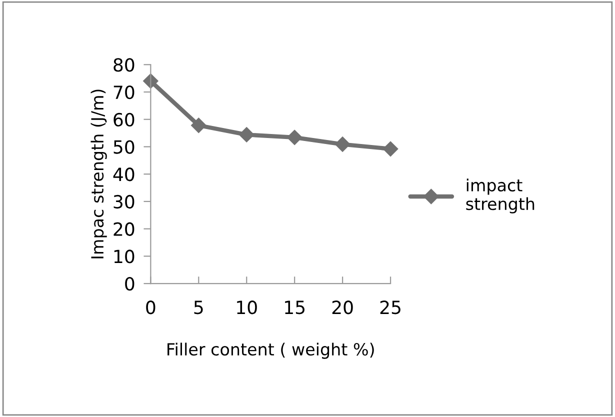 The height and width of the screenshot is (417, 615). Describe the element at coordinates (294, 307) in the screenshot. I see `x-tick-label: 15` at that location.